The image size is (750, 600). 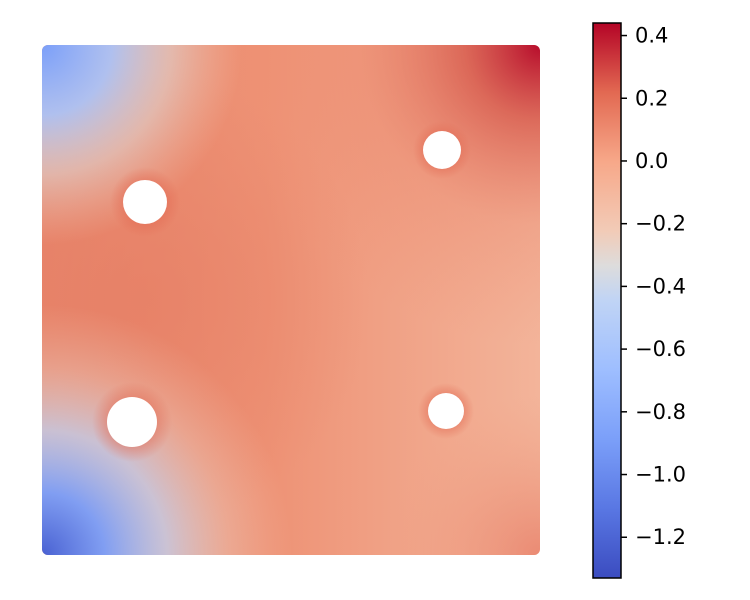 What do you see at coordinates (651, 161) in the screenshot?
I see `colorbar-tick-label: 0.0` at bounding box center [651, 161].